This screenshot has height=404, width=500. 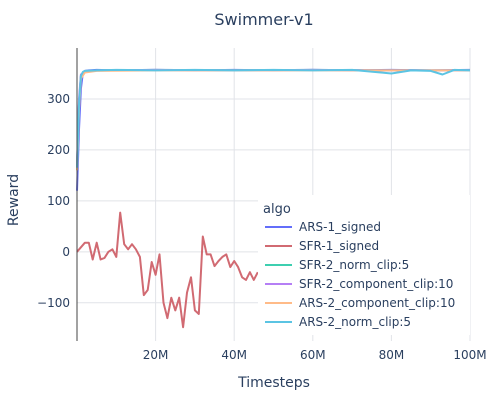 What do you see at coordinates (277, 209) in the screenshot?
I see `legend-title: algo` at bounding box center [277, 209].